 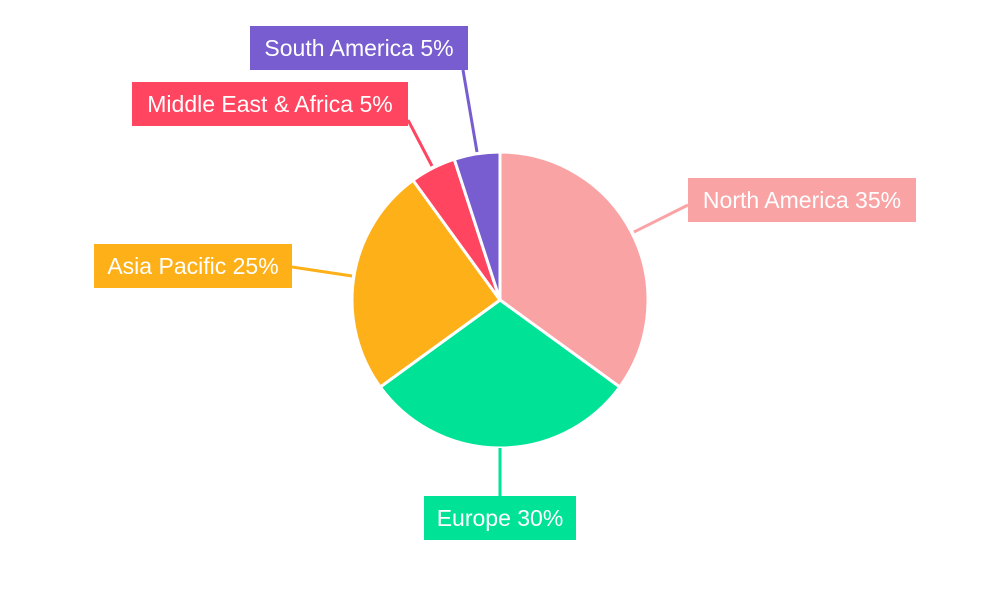 I want to click on pie-slice-europe, so click(x=500, y=374).